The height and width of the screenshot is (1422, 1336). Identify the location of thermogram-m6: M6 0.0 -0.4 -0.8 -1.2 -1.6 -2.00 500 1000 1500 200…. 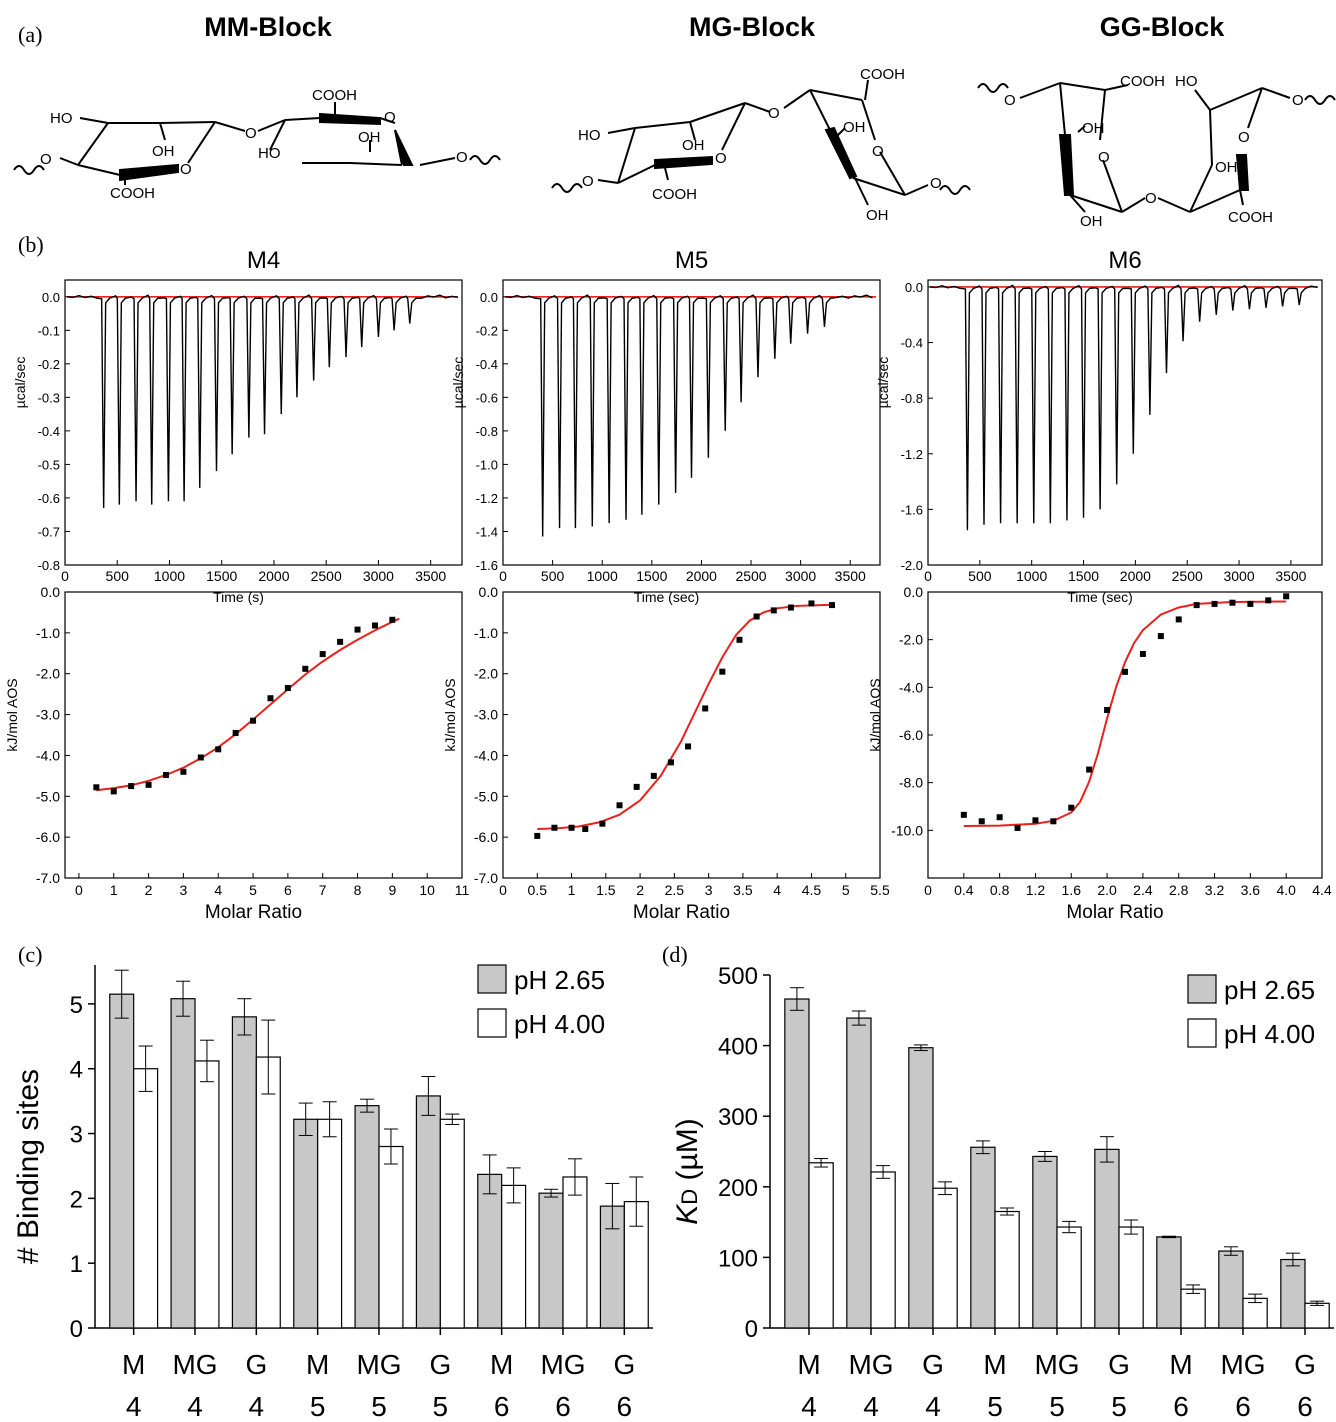
(1099, 426).